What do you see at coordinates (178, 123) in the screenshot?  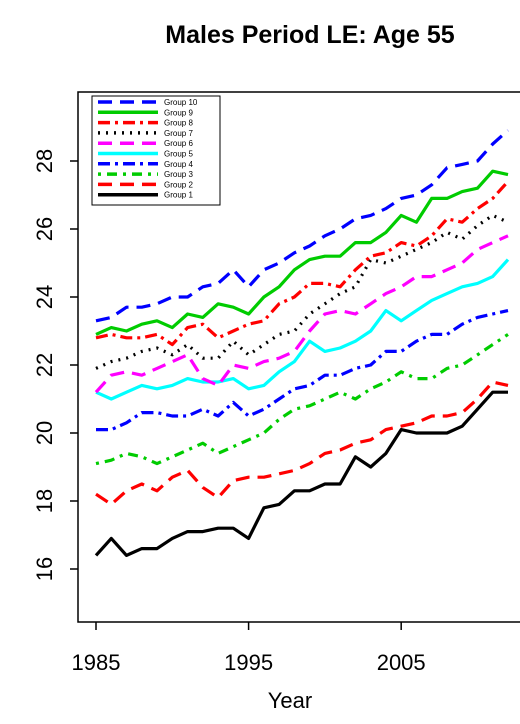 I see `legend-label: Group 8` at bounding box center [178, 123].